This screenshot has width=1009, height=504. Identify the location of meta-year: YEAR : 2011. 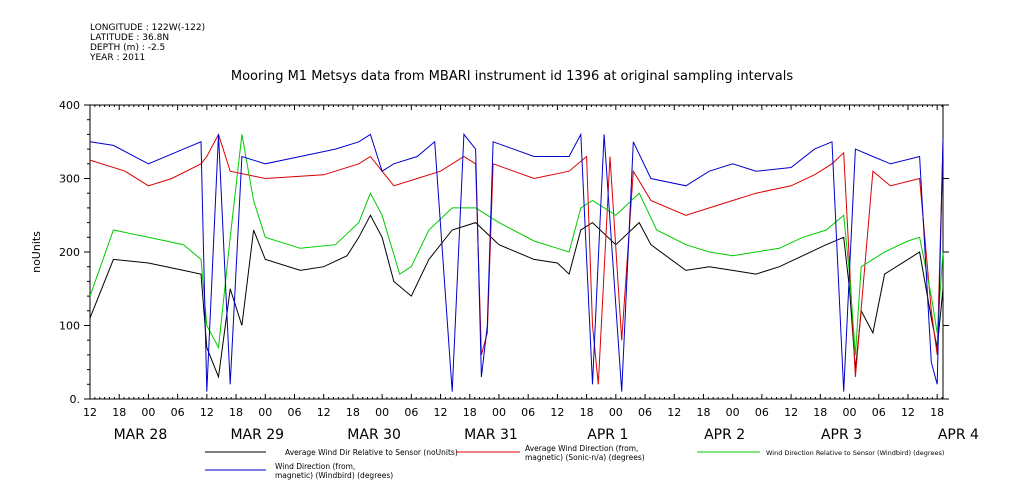
(117, 58).